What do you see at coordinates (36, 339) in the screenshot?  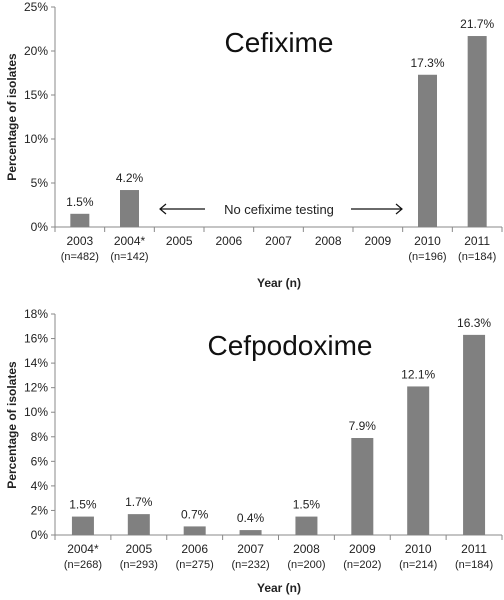 I see `cefpodoxime-ytick-label: 16%` at bounding box center [36, 339].